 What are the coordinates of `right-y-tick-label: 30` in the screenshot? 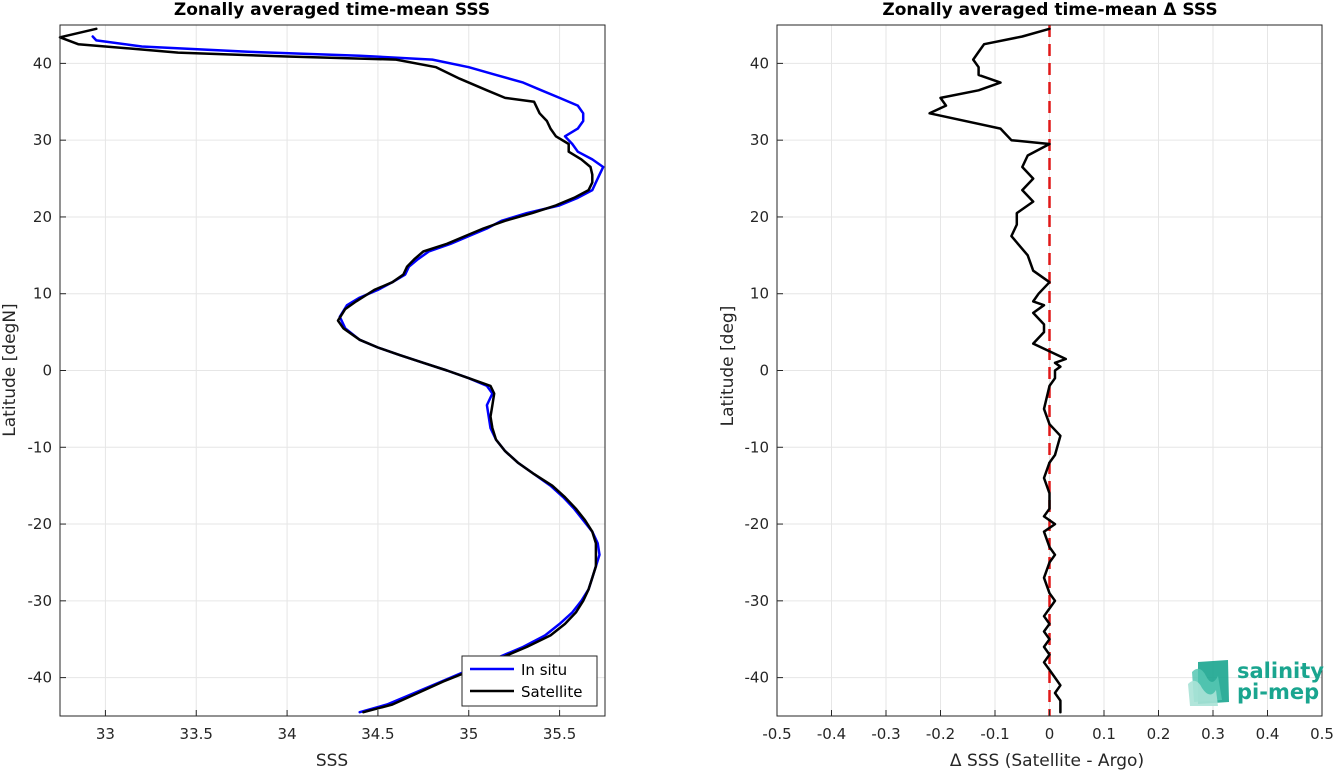 It's located at (759, 140).